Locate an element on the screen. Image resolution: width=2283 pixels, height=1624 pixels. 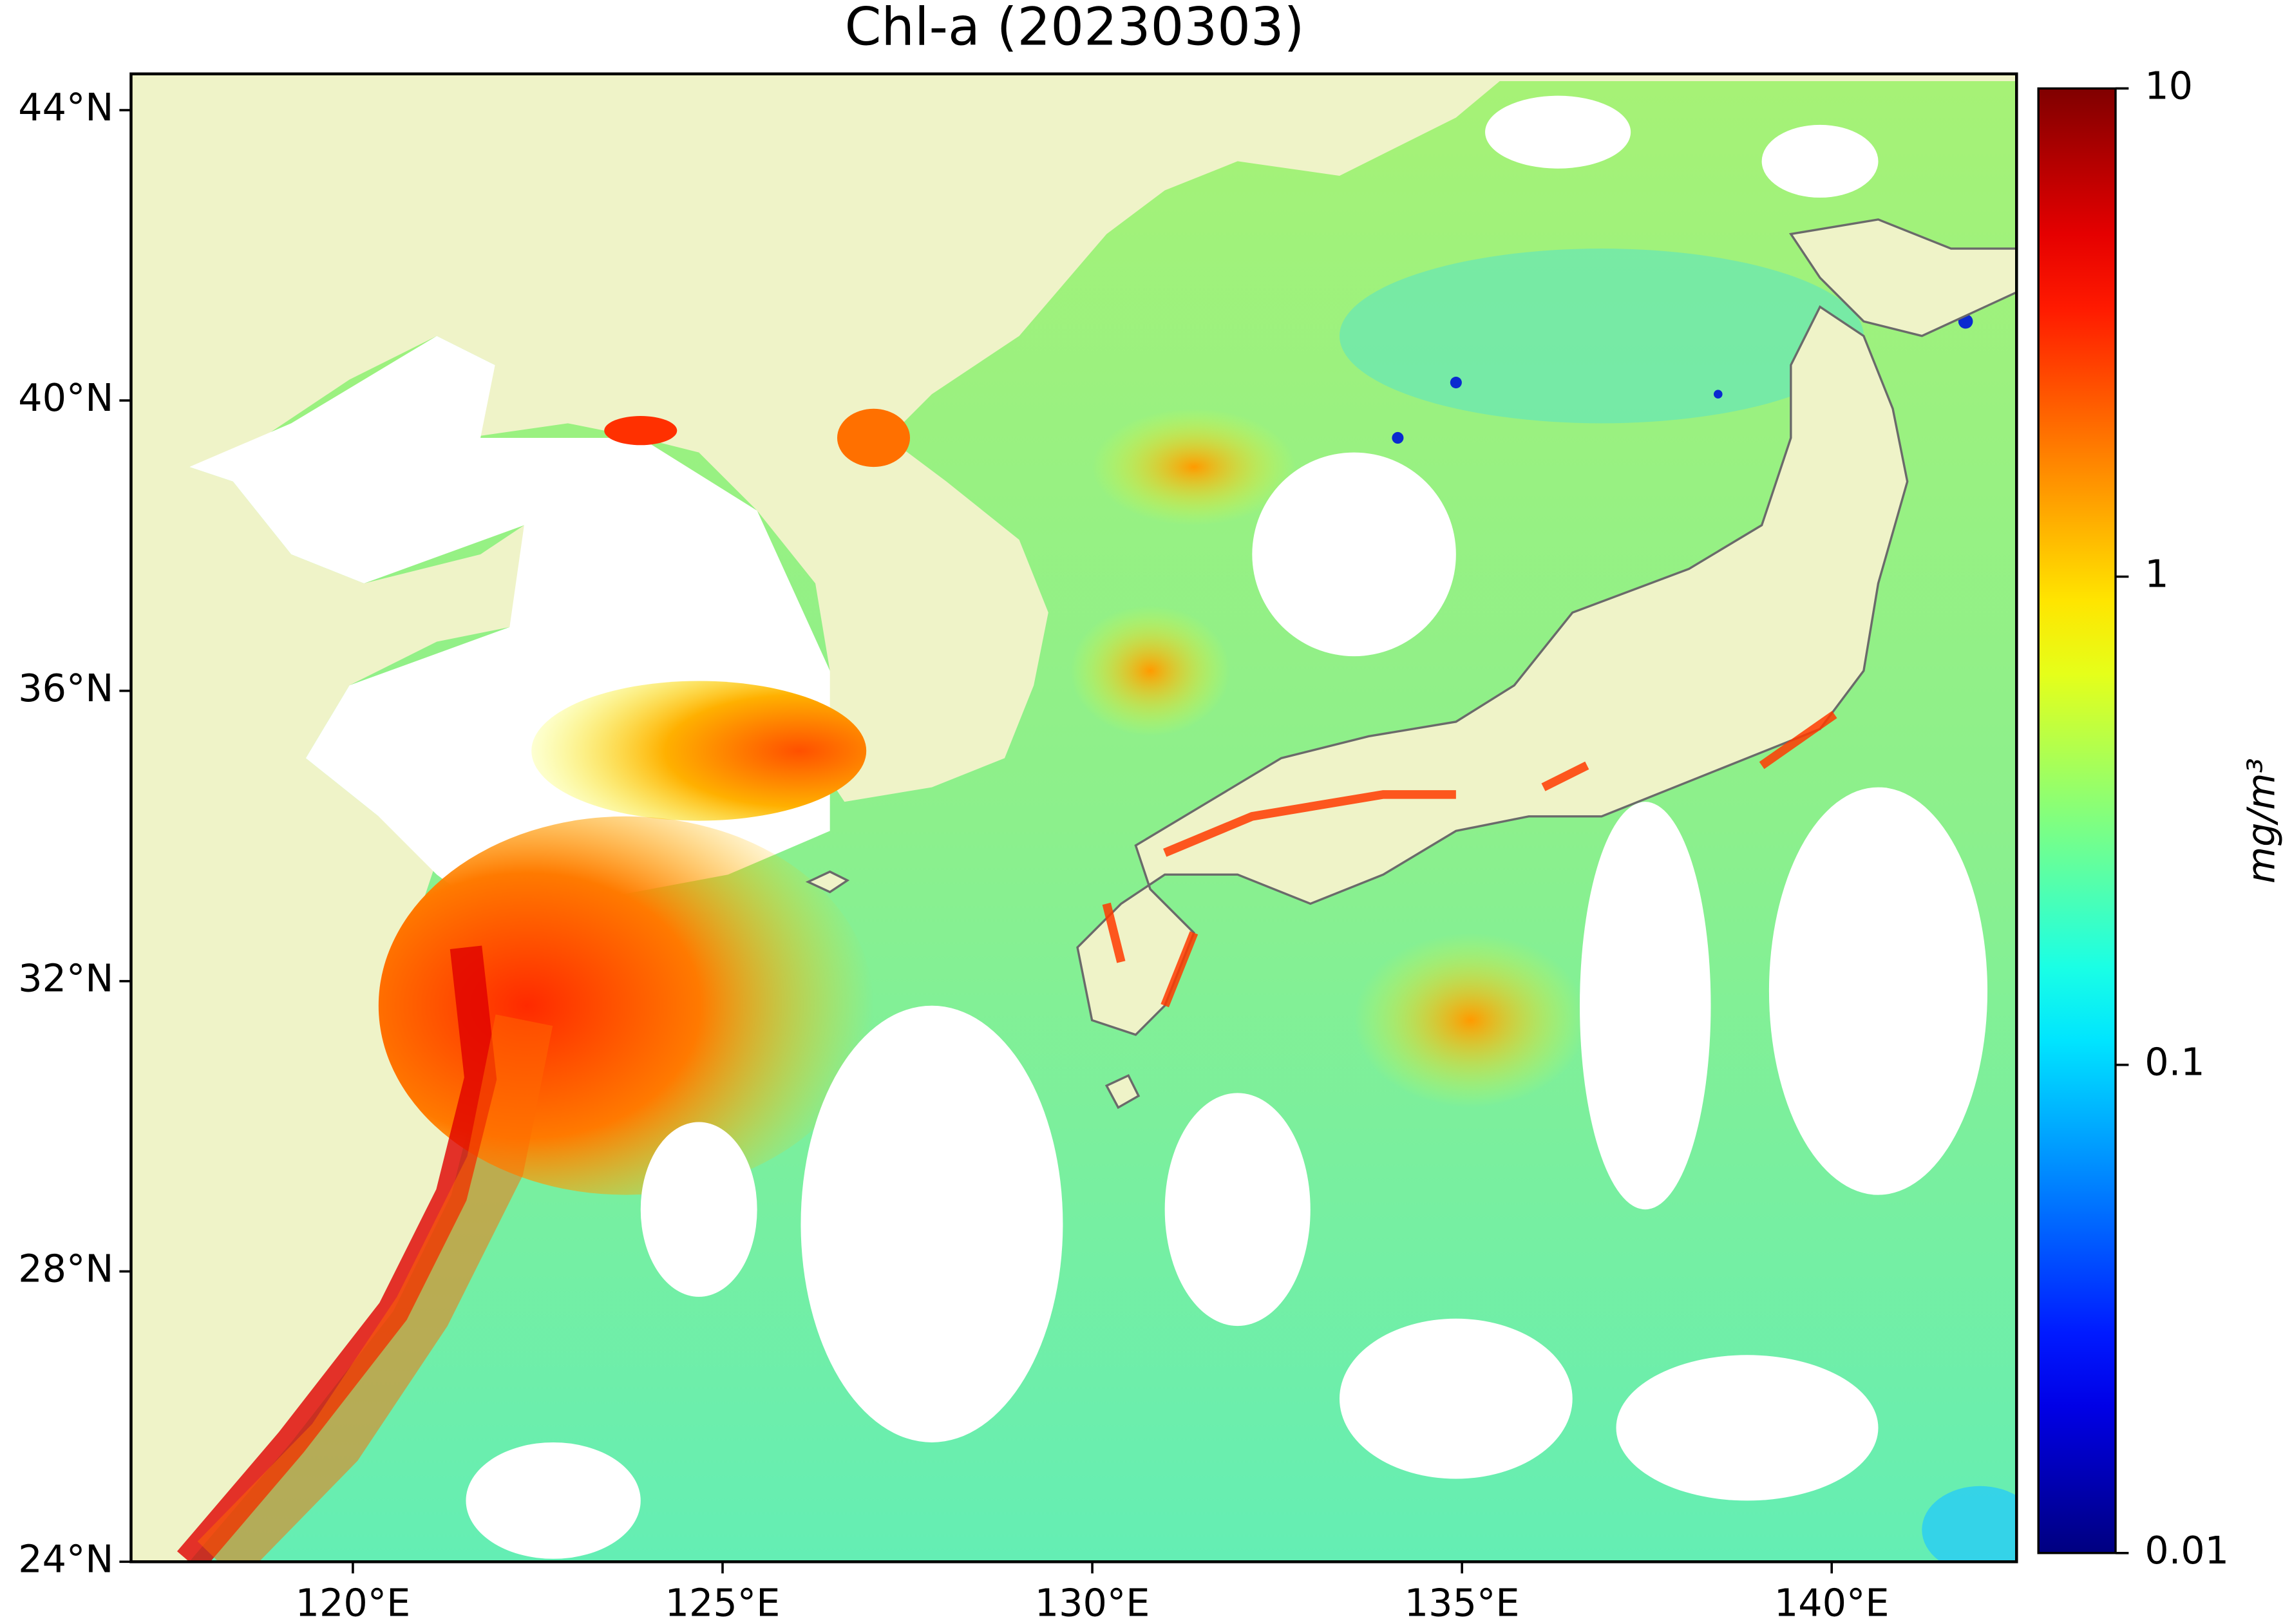
y-tick-label: 28°N is located at coordinates (65, 1269).